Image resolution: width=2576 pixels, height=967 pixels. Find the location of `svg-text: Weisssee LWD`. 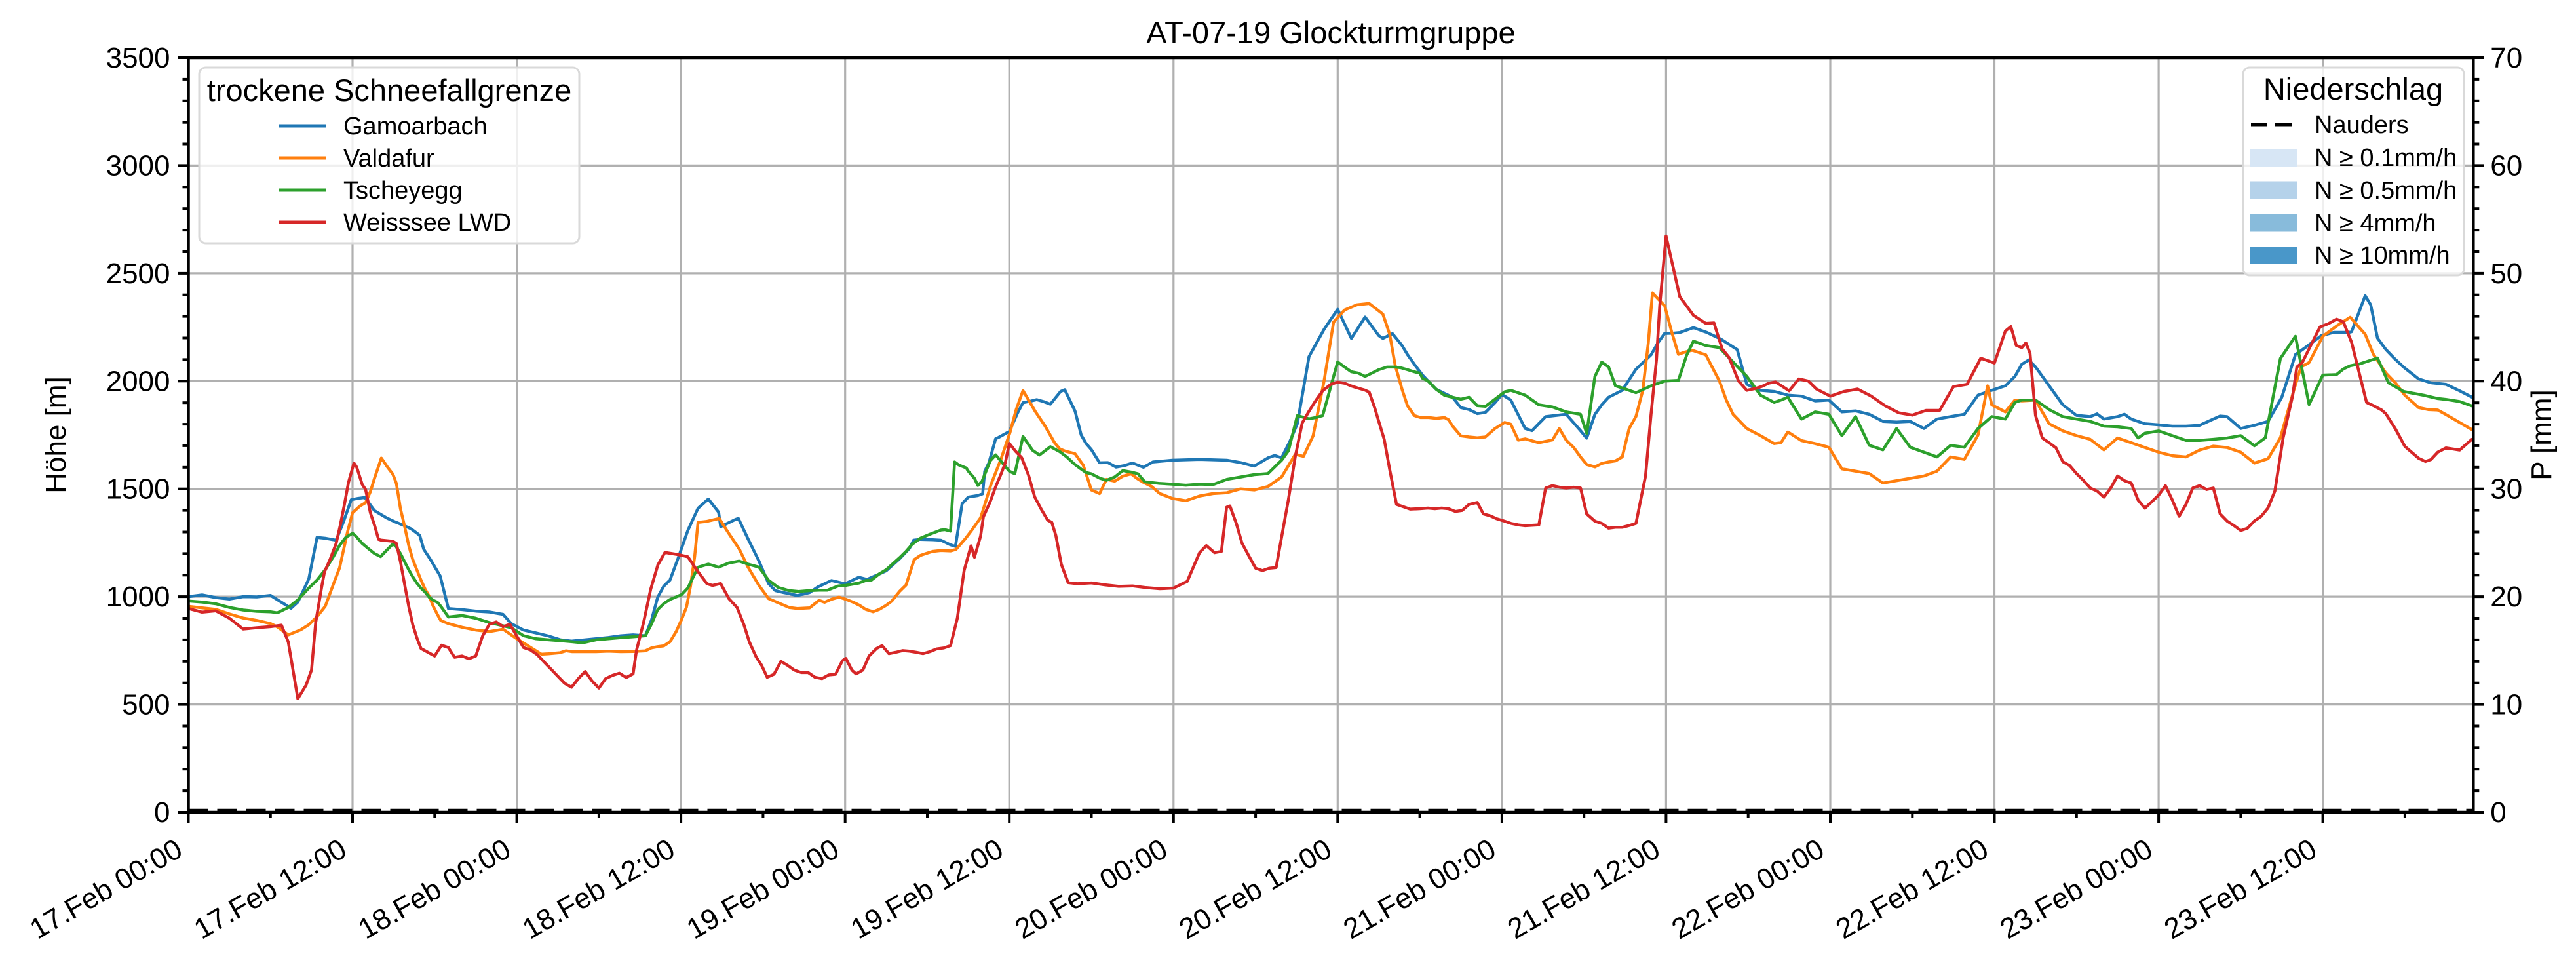

svg-text: Weisssee LWD is located at coordinates (427, 223).